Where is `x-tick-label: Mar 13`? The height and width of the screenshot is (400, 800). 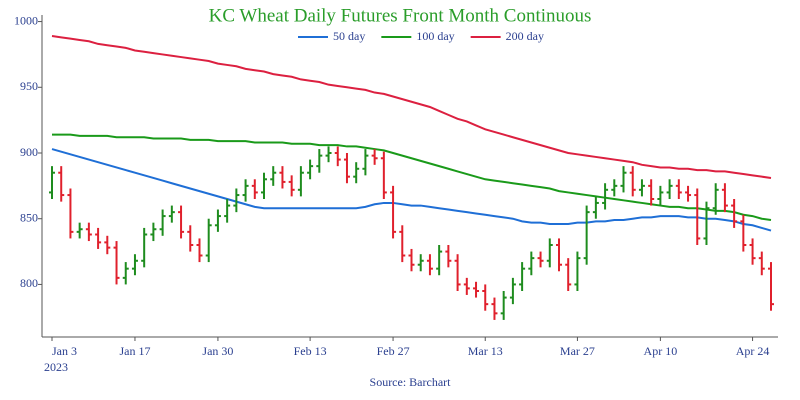
x-tick-label: Mar 13 is located at coordinates (485, 351).